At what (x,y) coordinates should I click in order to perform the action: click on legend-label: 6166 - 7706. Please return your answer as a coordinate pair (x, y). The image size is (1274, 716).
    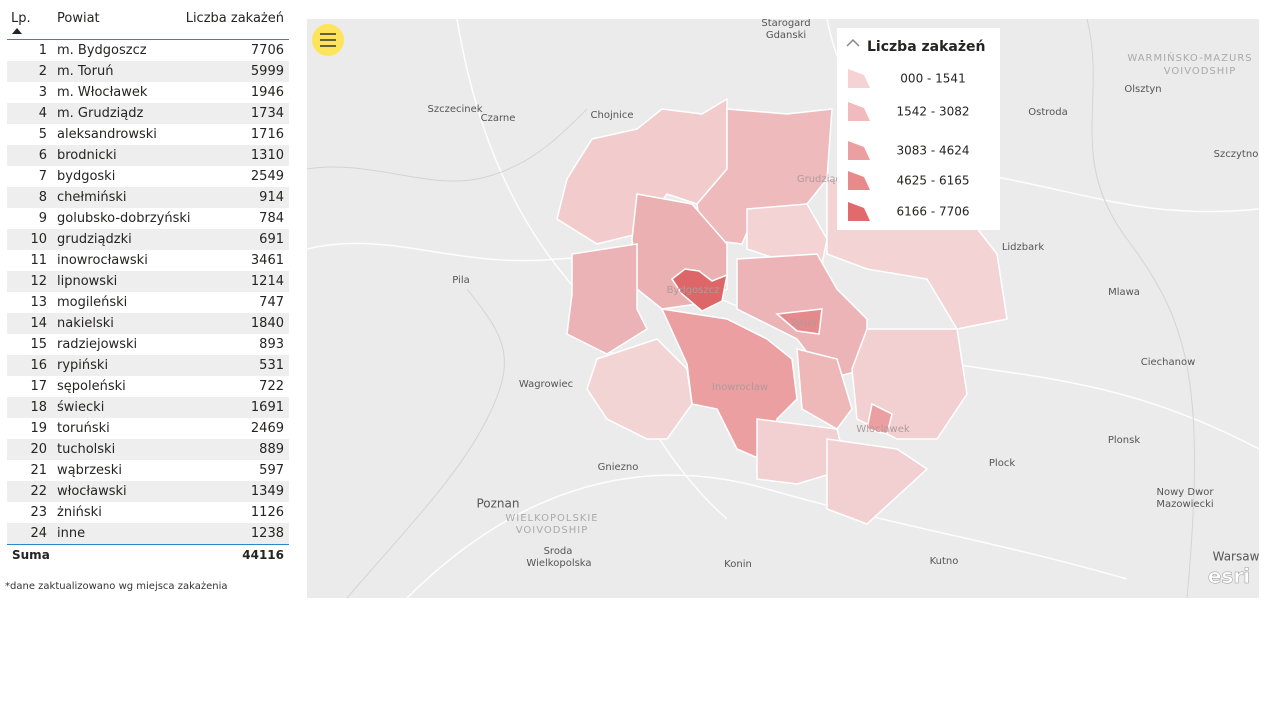
    Looking at the image, I should click on (932, 212).